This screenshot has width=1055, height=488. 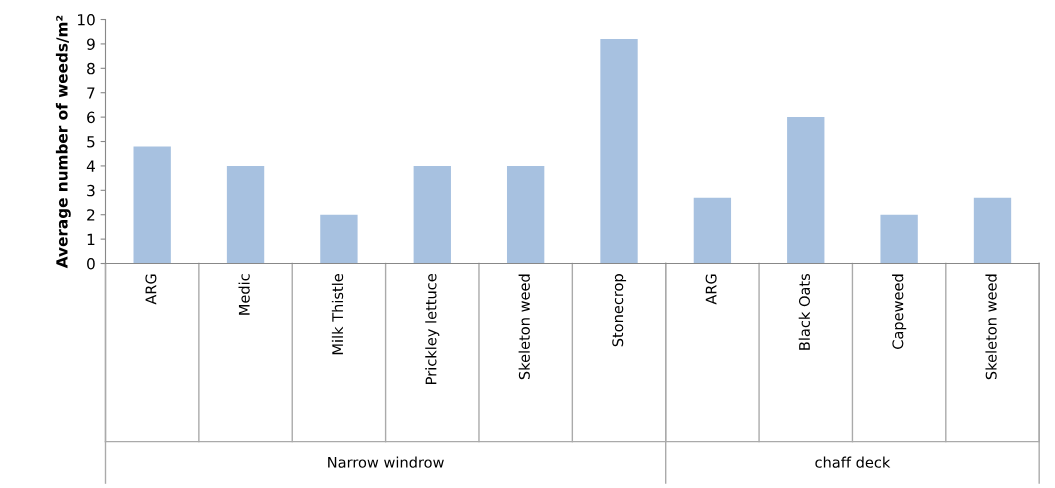 What do you see at coordinates (853, 462) in the screenshot?
I see `text: chaff deck` at bounding box center [853, 462].